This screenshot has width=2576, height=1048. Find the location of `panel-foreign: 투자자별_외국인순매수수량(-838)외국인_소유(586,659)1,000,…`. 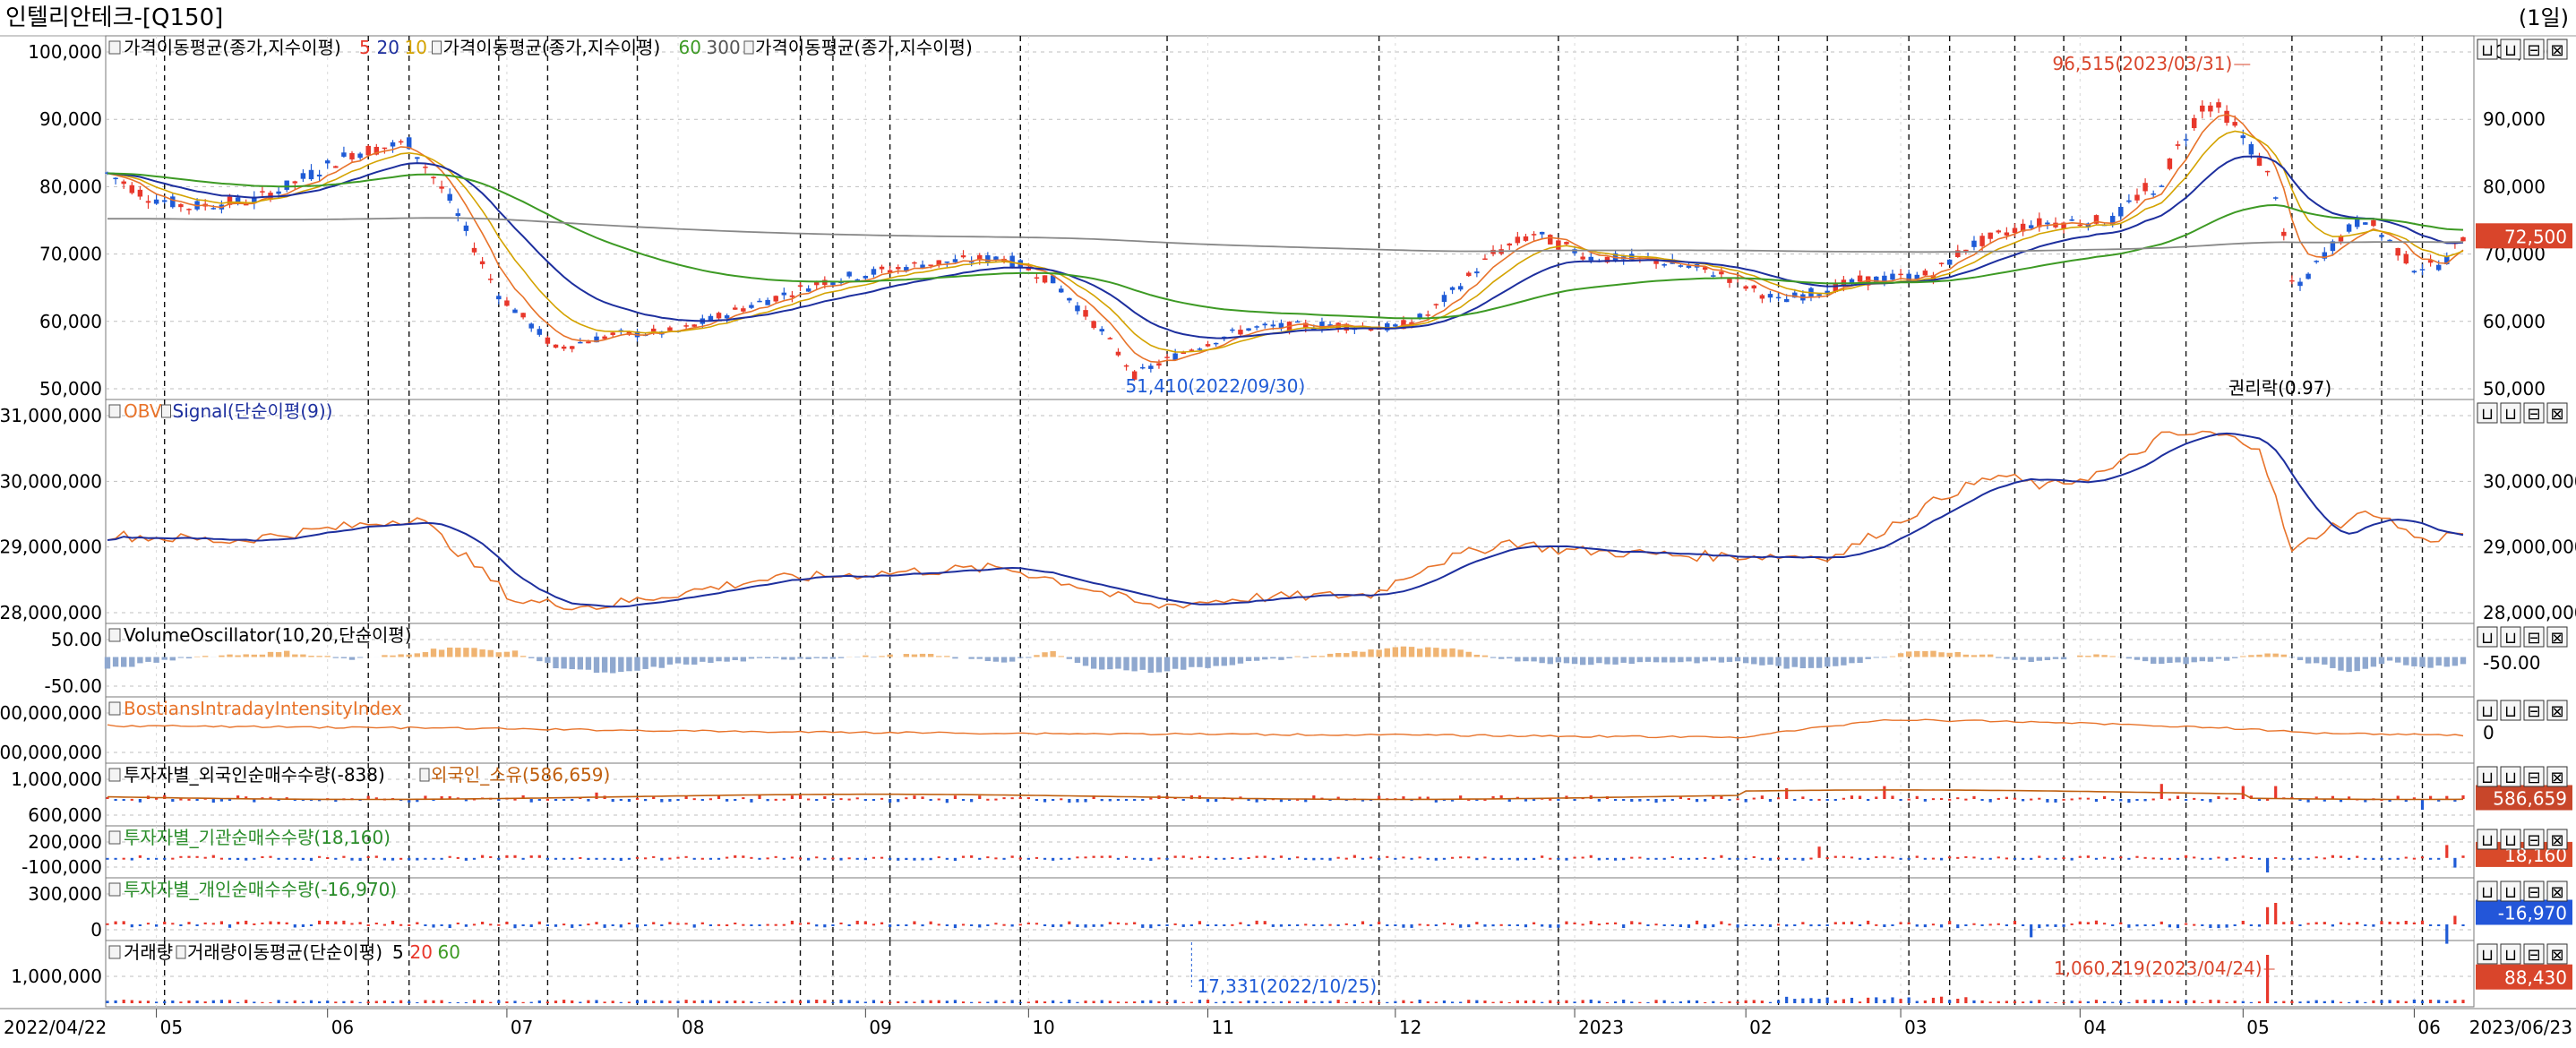

panel-foreign: 투자자별_외국인순매수수량(-838)외국인_소유(586,659)1,000,… is located at coordinates (1291, 794).